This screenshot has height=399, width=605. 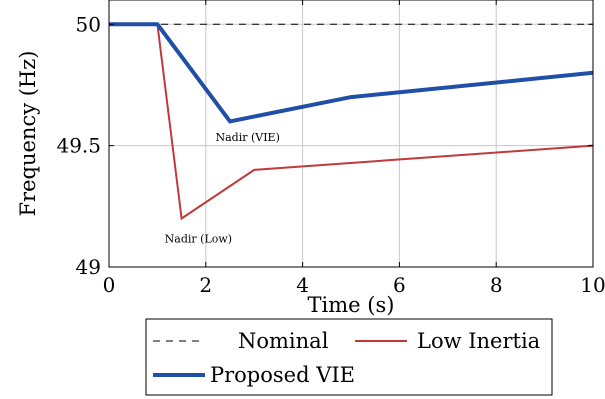 I want to click on x-tick-label: 2, so click(x=205, y=285).